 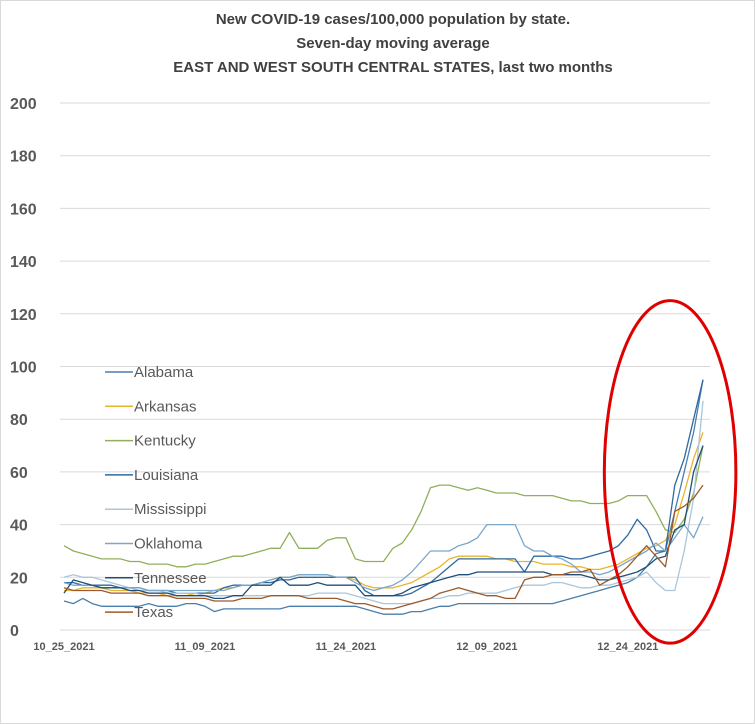 I want to click on x-tick-label: 11_24_2021, so click(x=346, y=647).